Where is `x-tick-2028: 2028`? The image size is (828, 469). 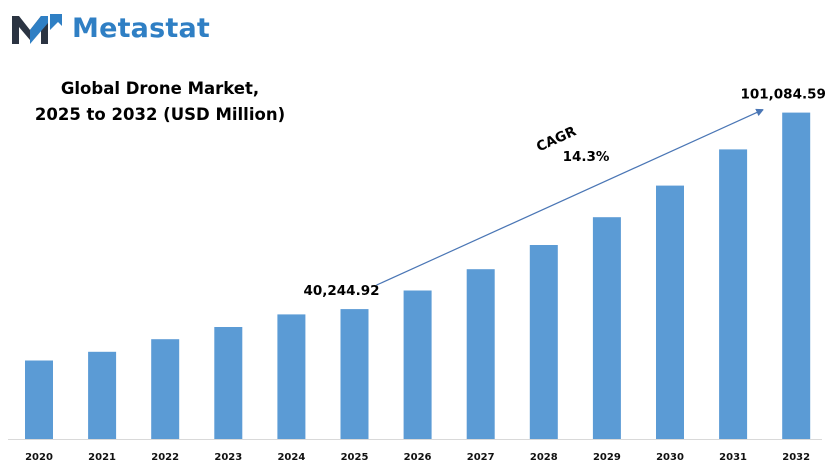 x-tick-2028: 2028 is located at coordinates (544, 457).